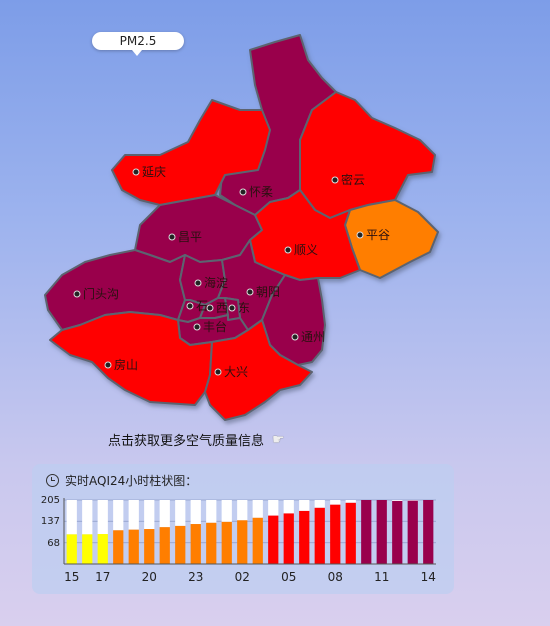 This screenshot has width=550, height=626. I want to click on district-label-shunyi: 顺义, so click(306, 250).